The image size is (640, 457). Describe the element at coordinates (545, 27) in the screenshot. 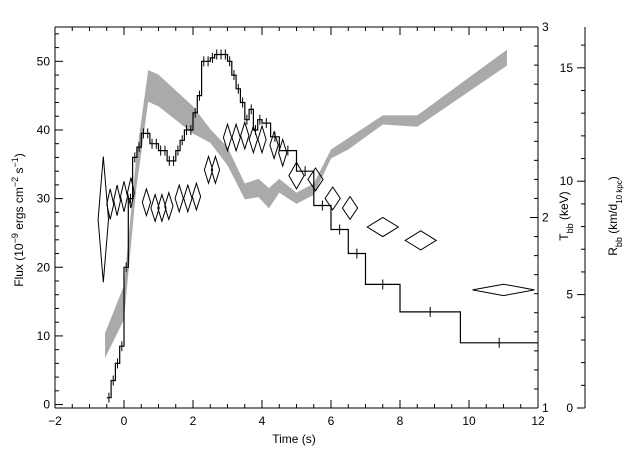

I see `temperature-tick-label: 3` at that location.